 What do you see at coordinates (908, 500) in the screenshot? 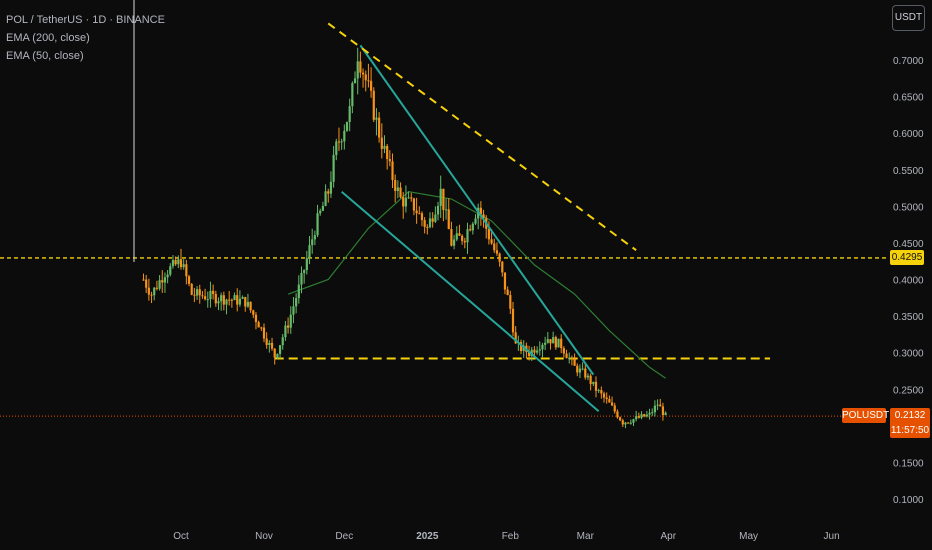
I see `y-tick-label: 0.1000` at bounding box center [908, 500].